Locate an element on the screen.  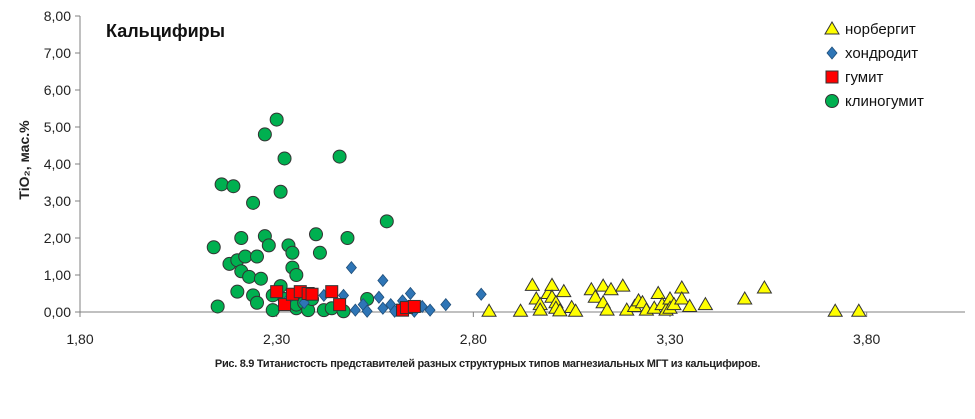
chart-title: Кальцифиры is located at coordinates (165, 31).